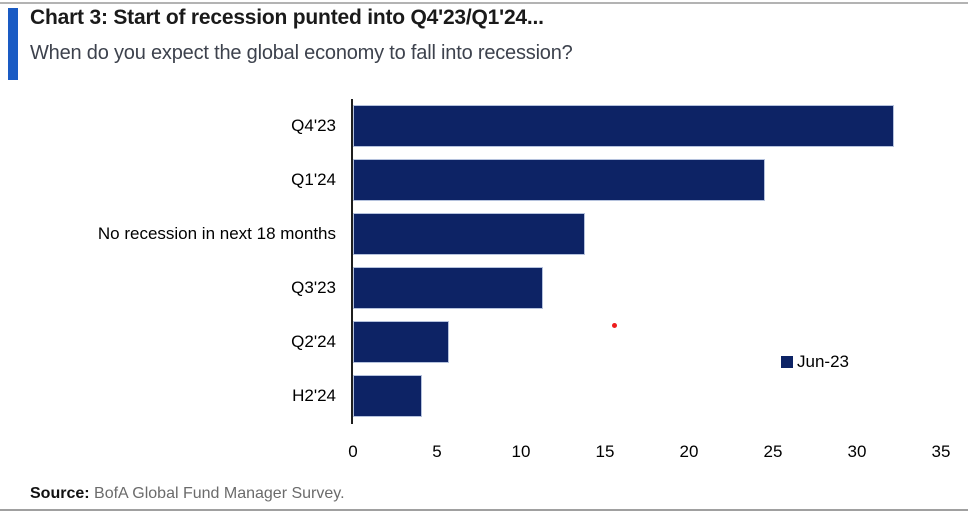 This screenshot has width=968, height=515. I want to click on source-line: Source: BofA Global Fund Manager Survey., so click(187, 494).